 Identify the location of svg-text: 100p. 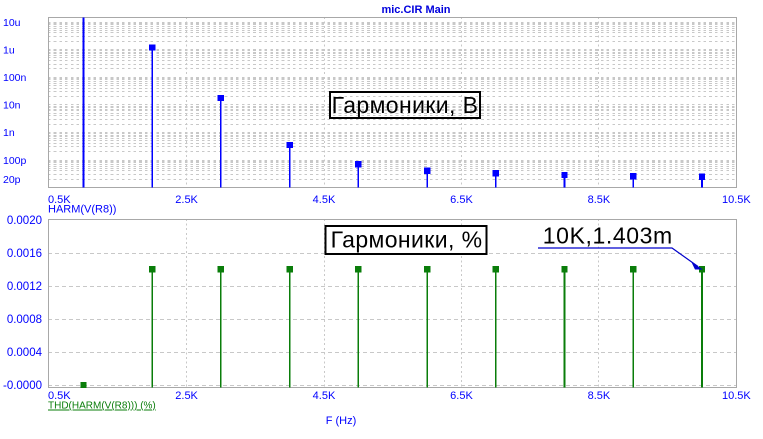
(15, 161).